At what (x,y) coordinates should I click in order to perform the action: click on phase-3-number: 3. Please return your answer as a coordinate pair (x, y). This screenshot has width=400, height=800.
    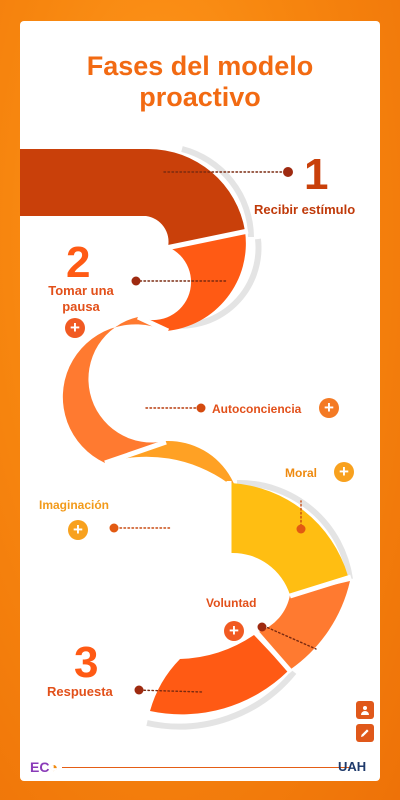
    Looking at the image, I should click on (86, 662).